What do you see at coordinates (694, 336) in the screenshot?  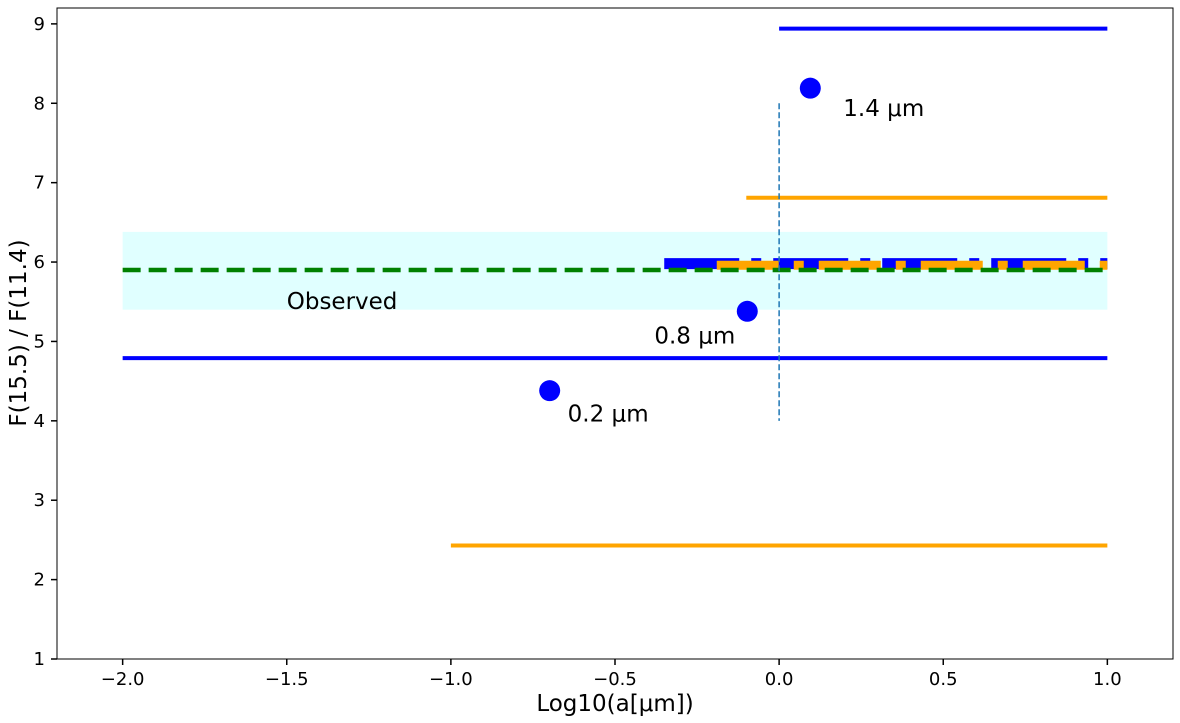 I see `point-label-1: 0.8 μm` at bounding box center [694, 336].